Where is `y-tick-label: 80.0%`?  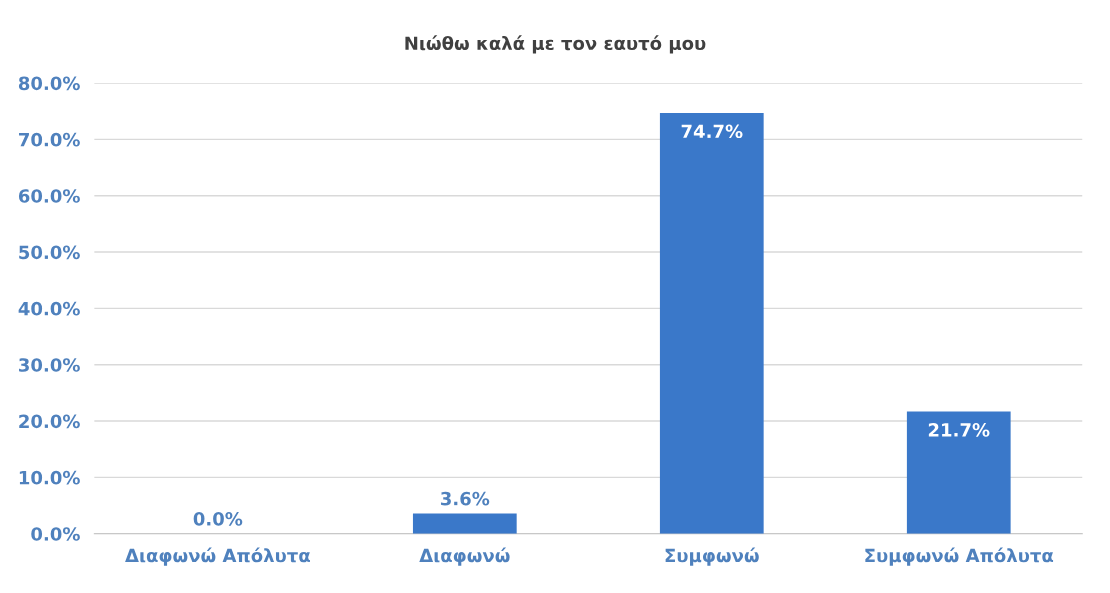 y-tick-label: 80.0% is located at coordinates (49, 83).